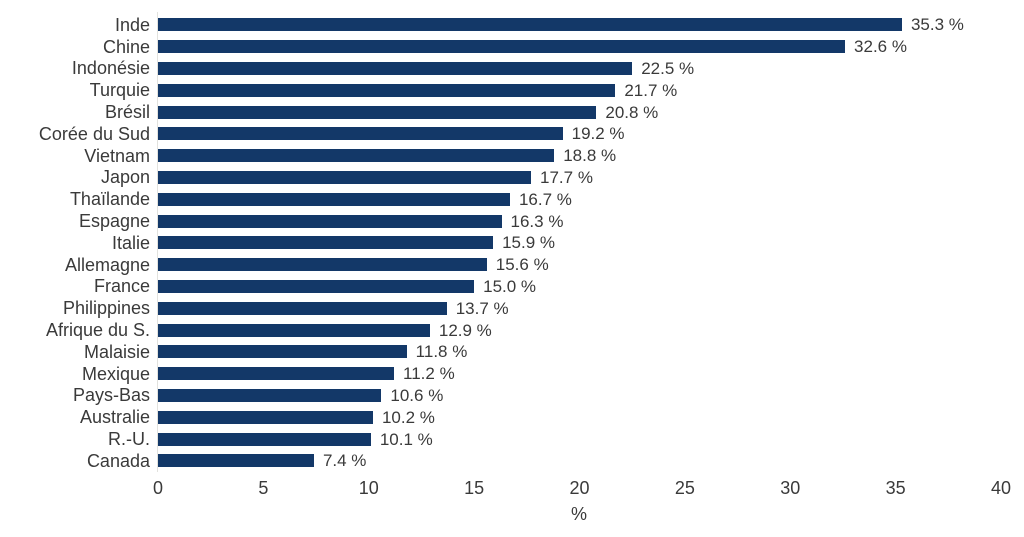 The image size is (1024, 537). What do you see at coordinates (127, 112) in the screenshot?
I see `category-label: Brésil` at bounding box center [127, 112].